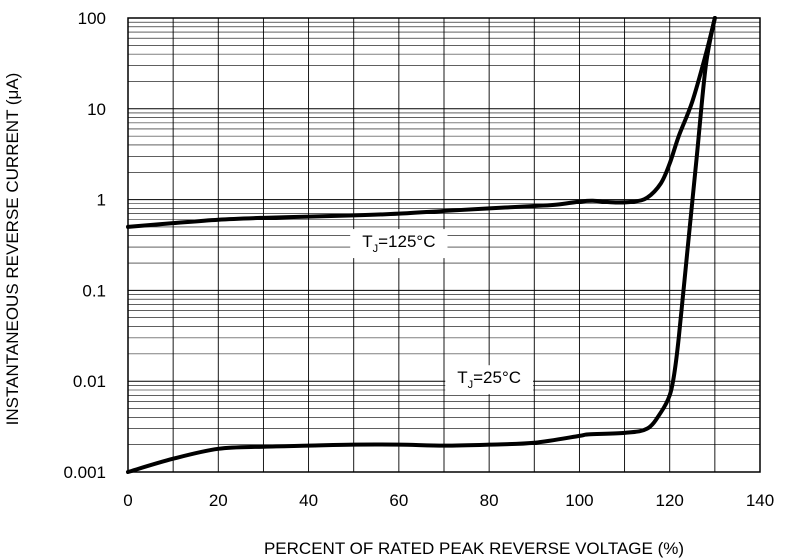 The image size is (786, 560). I want to click on y-tick-label: 1, so click(101, 200).